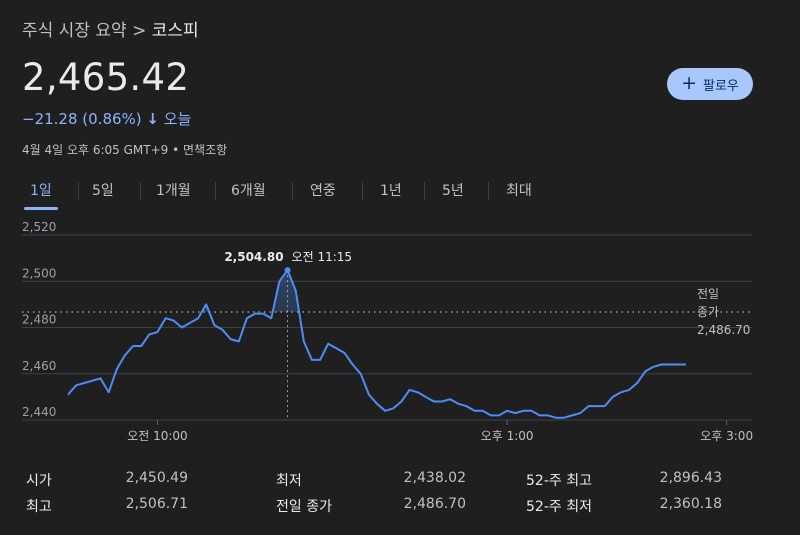 The height and width of the screenshot is (535, 800). What do you see at coordinates (39, 227) in the screenshot?
I see `y-tick-label: 2,520` at bounding box center [39, 227].